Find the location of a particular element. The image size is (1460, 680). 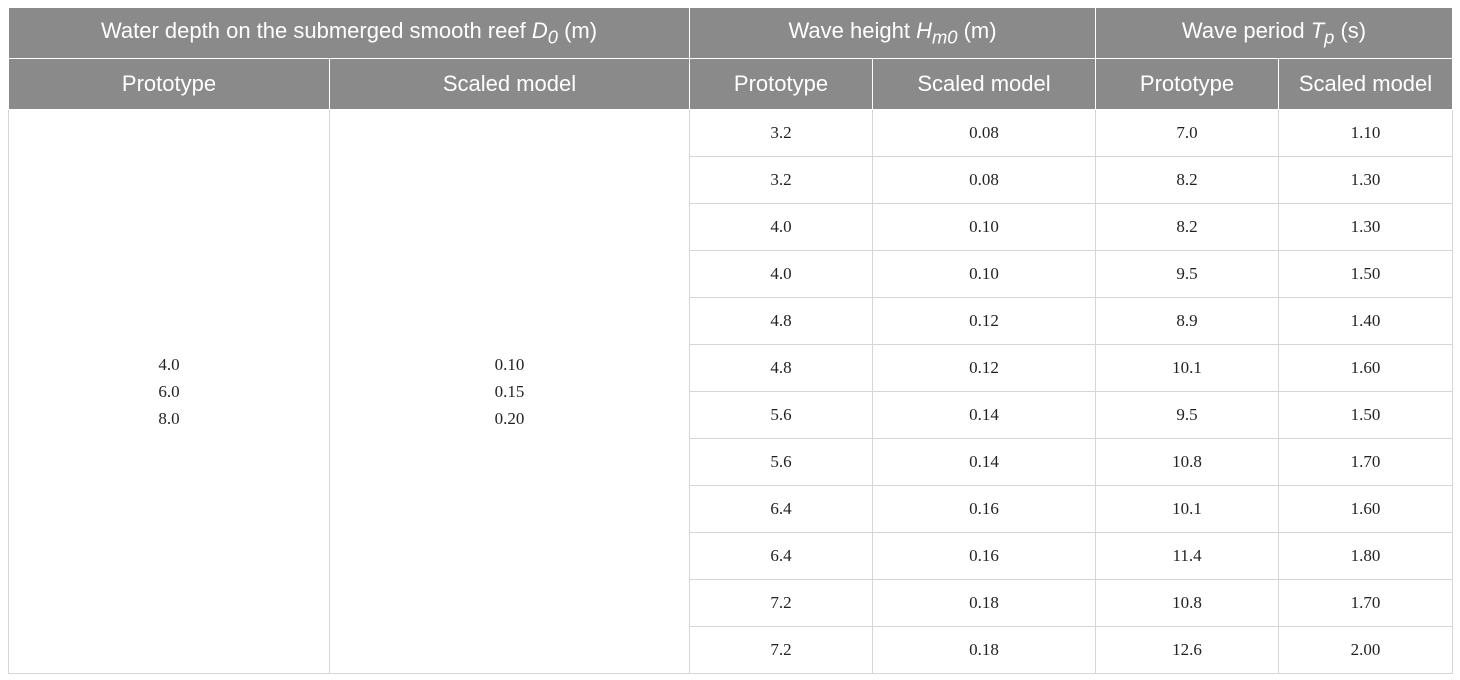

table-row: 3.2 0.08 8.2 1.30 is located at coordinates (731, 180).